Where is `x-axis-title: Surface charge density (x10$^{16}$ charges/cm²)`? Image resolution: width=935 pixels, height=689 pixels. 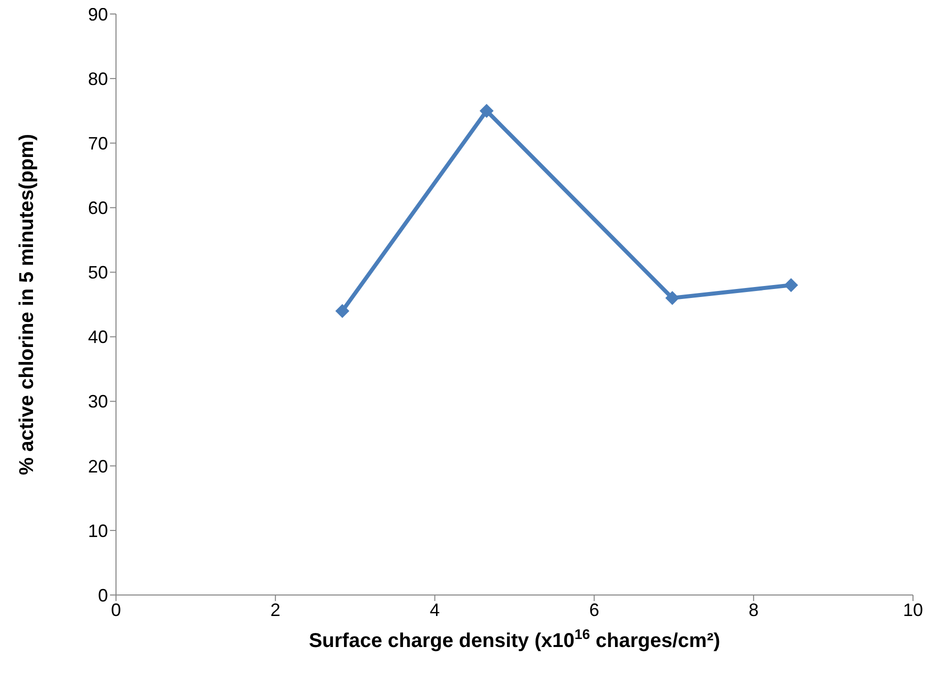 x-axis-title: Surface charge density (x10$^{16}$ charges/cm²) is located at coordinates (514, 639).